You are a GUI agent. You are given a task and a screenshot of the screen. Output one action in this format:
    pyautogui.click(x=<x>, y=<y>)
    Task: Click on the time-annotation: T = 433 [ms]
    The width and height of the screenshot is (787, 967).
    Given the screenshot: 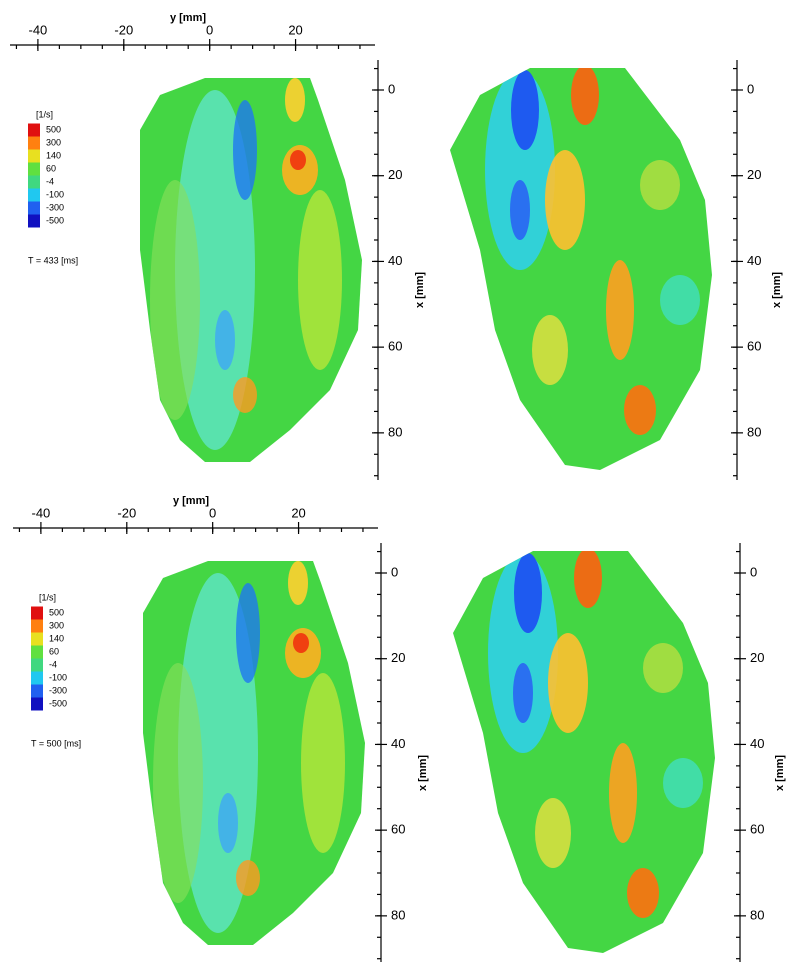 What is the action you would take?
    pyautogui.click(x=53, y=260)
    